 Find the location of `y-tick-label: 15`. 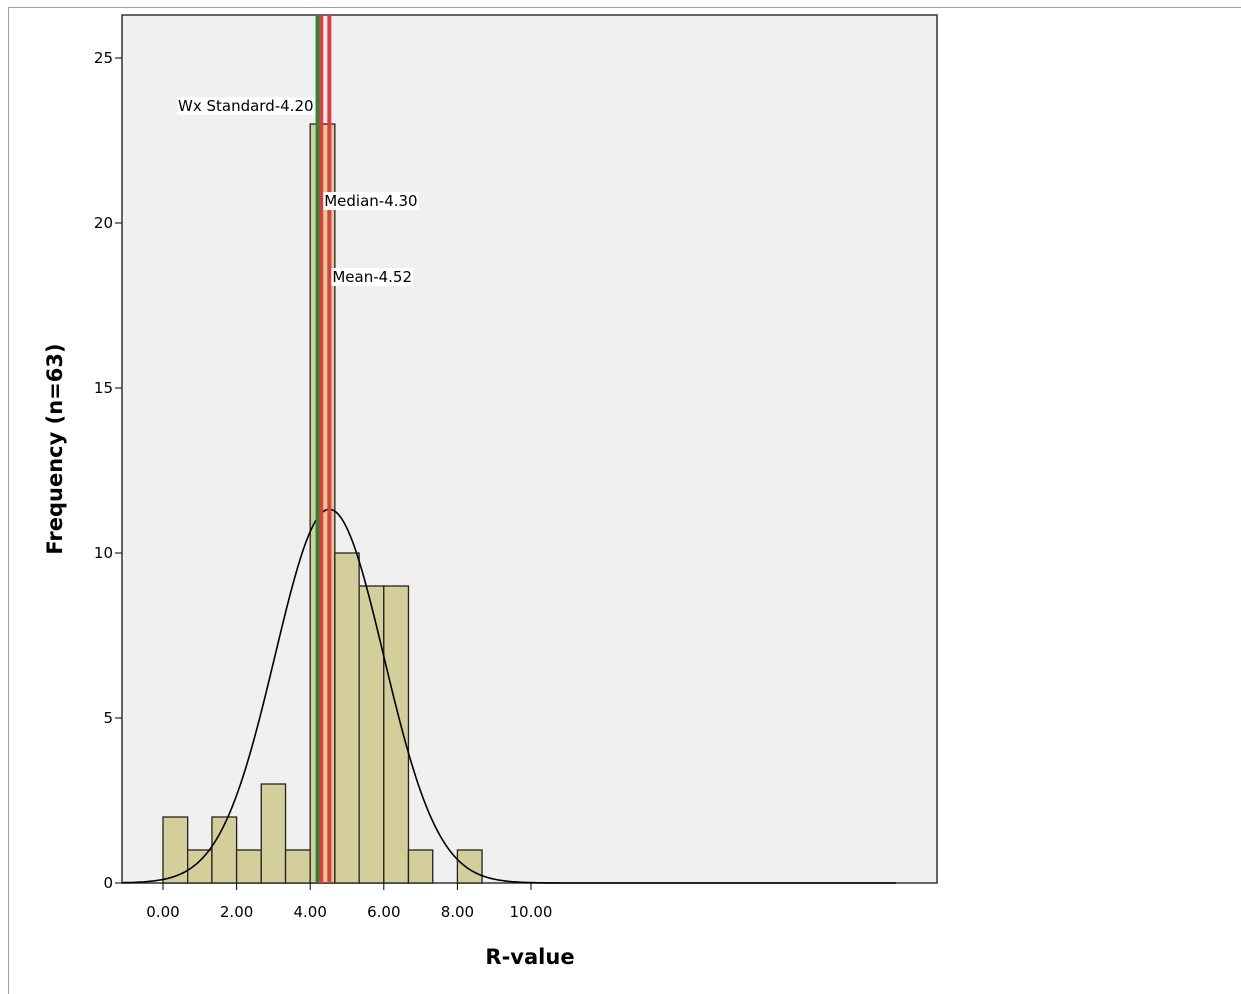

y-tick-label: 15 is located at coordinates (103, 388).